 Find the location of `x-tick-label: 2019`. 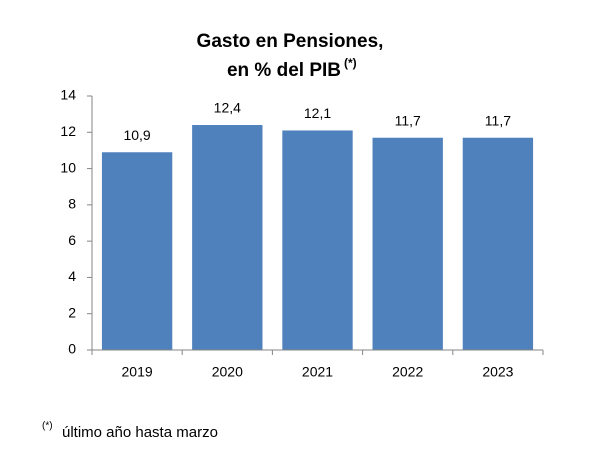

x-tick-label: 2019 is located at coordinates (137, 372).